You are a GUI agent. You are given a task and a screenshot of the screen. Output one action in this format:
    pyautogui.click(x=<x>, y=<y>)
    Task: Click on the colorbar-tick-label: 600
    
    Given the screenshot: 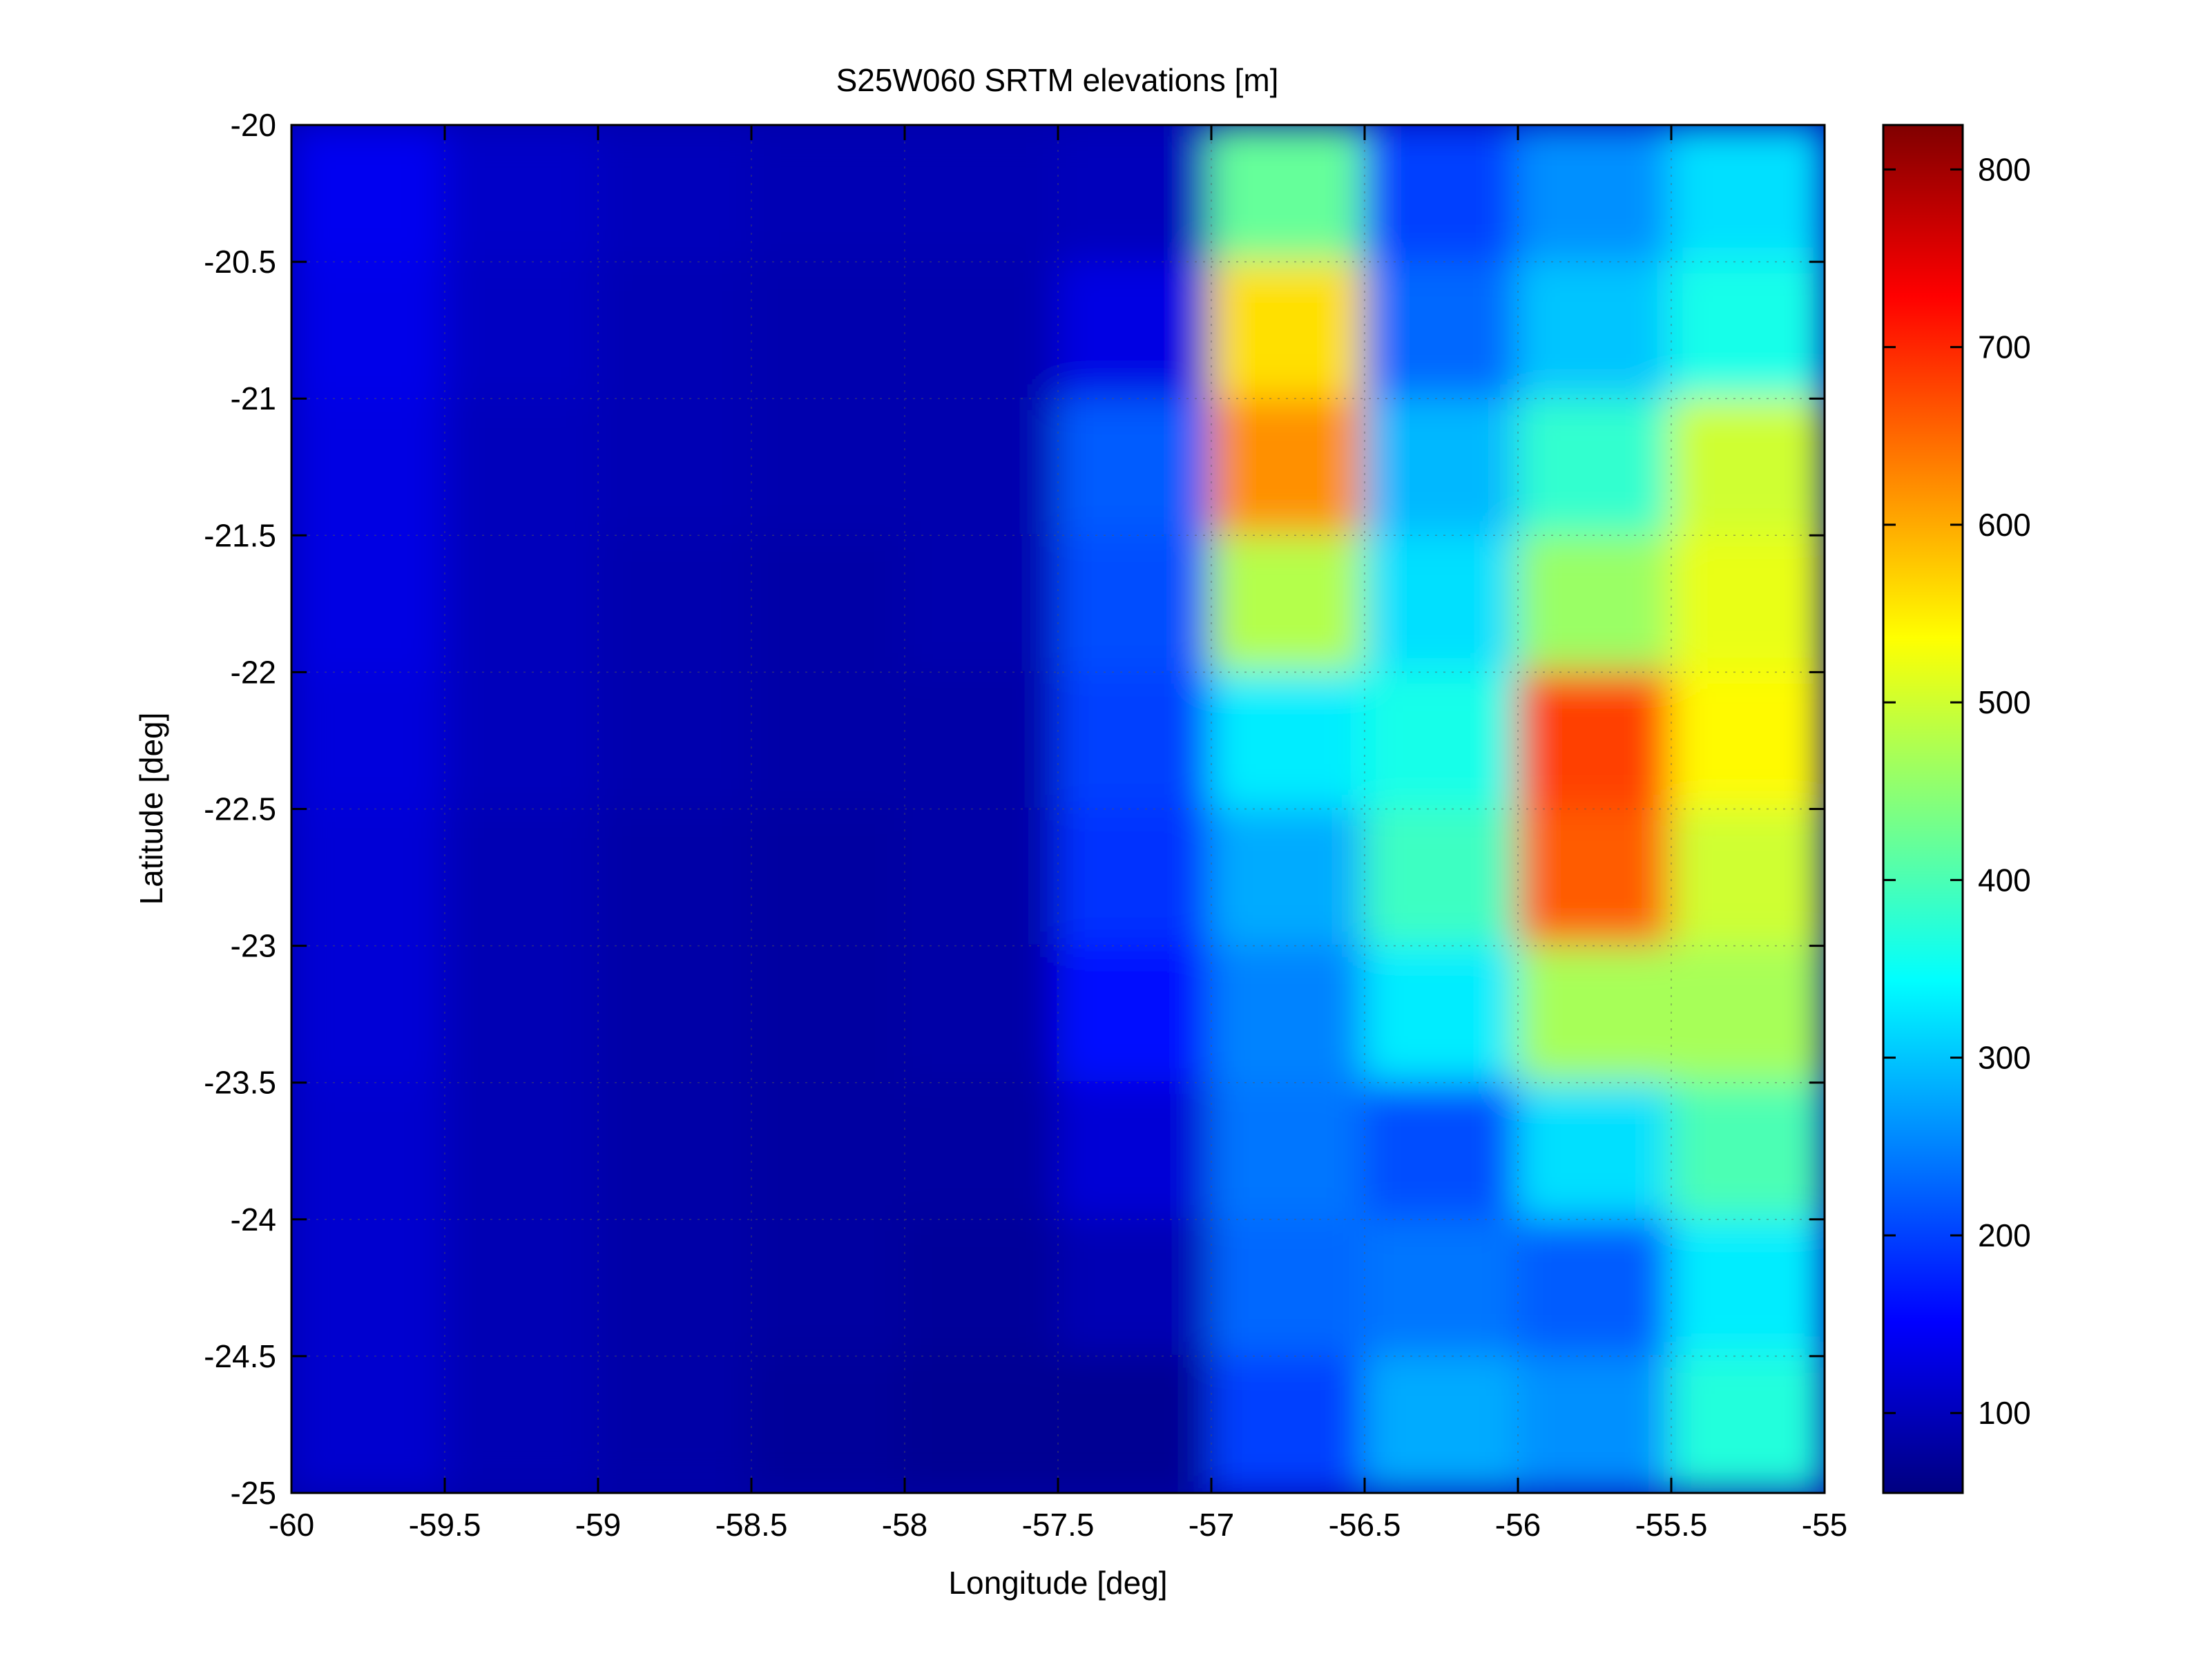 What is the action you would take?
    pyautogui.click(x=2005, y=525)
    